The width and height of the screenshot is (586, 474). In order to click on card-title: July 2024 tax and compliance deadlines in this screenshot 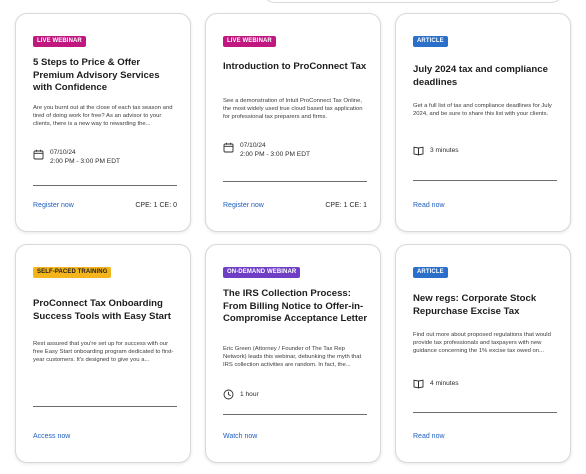, I will do `click(480, 76)`.